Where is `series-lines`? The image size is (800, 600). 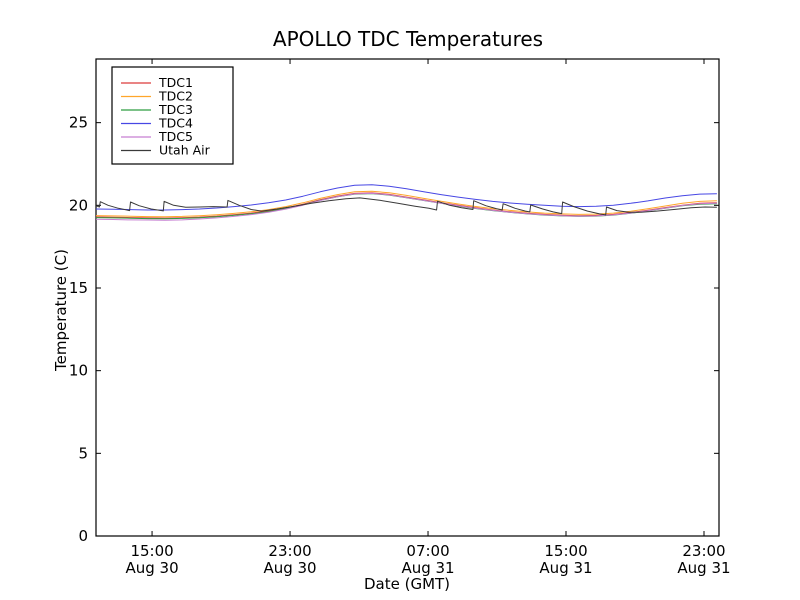 series-lines is located at coordinates (406, 202).